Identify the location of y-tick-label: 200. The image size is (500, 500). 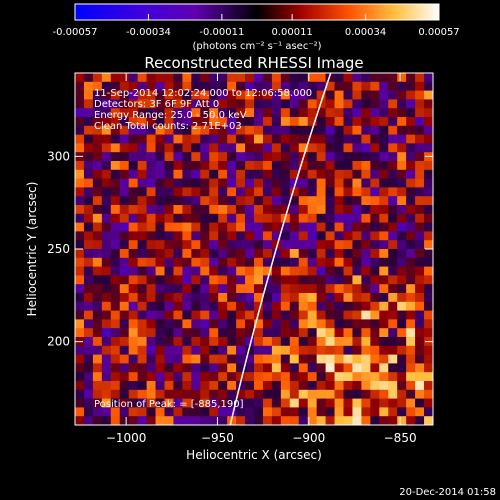
(58, 342).